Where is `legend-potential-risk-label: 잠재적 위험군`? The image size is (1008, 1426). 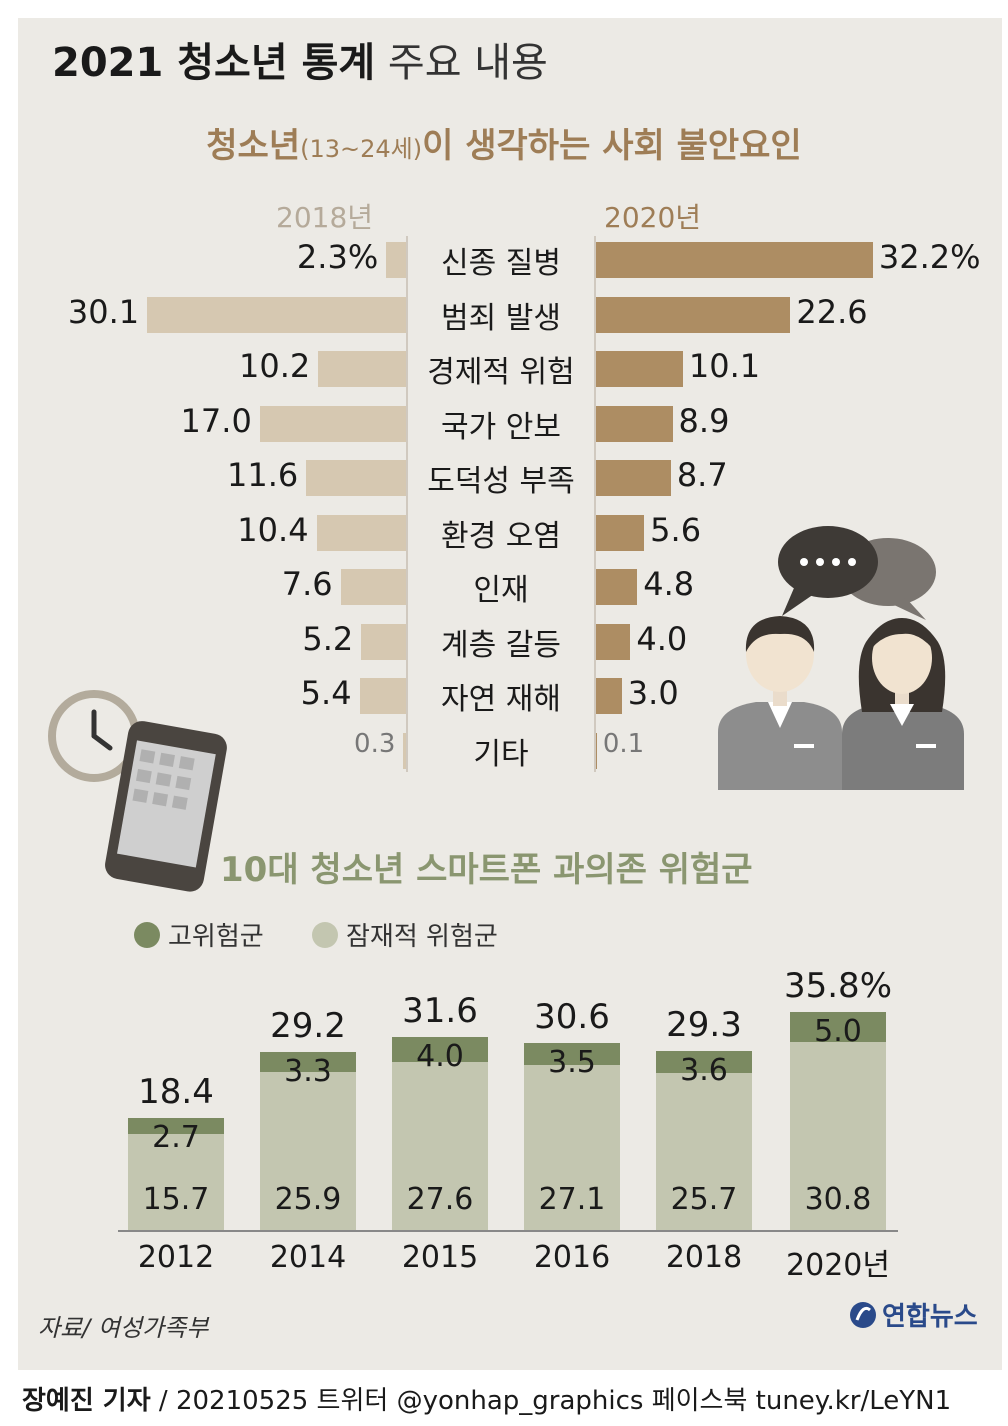 legend-potential-risk-label: 잠재적 위험군 is located at coordinates (422, 937).